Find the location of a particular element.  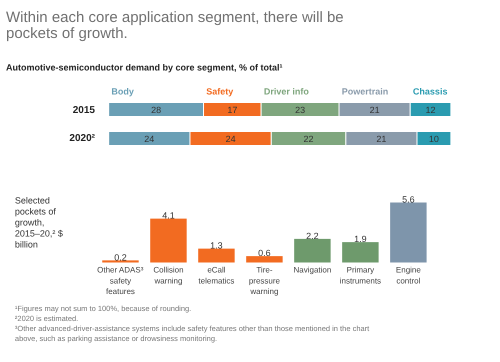

data-label: 0.6 is located at coordinates (264, 253).